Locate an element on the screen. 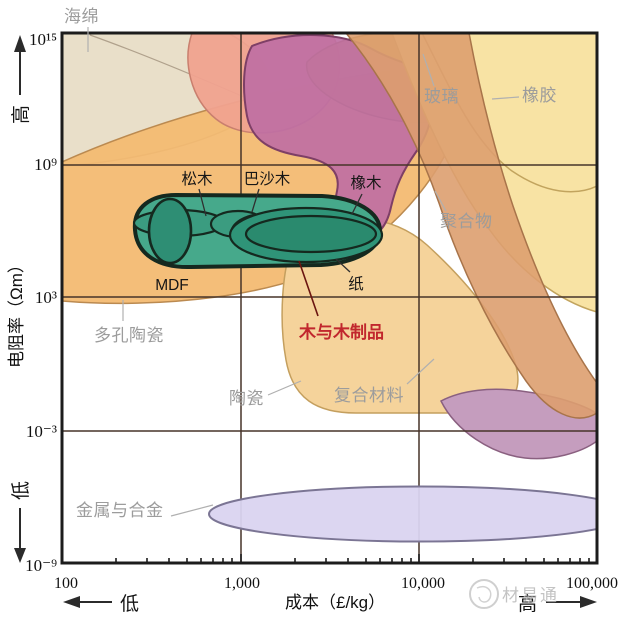  ceramics-leader is located at coordinates (284, 388).